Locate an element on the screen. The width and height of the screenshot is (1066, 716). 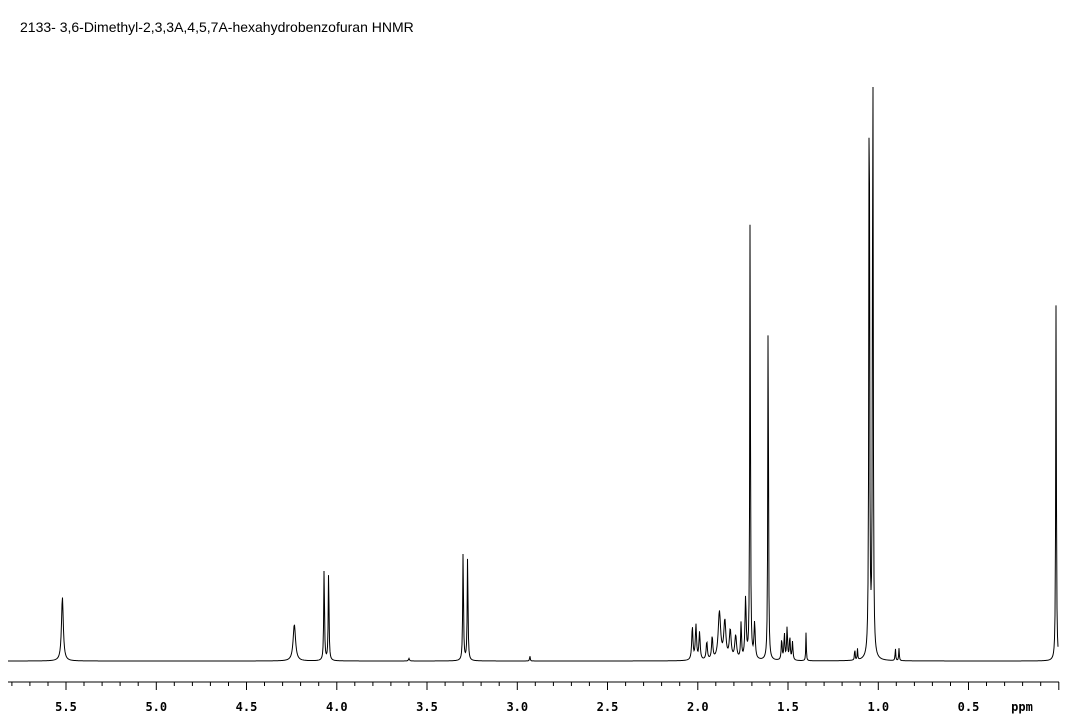
x-axis-tick-label: 0.5 is located at coordinates (969, 707).